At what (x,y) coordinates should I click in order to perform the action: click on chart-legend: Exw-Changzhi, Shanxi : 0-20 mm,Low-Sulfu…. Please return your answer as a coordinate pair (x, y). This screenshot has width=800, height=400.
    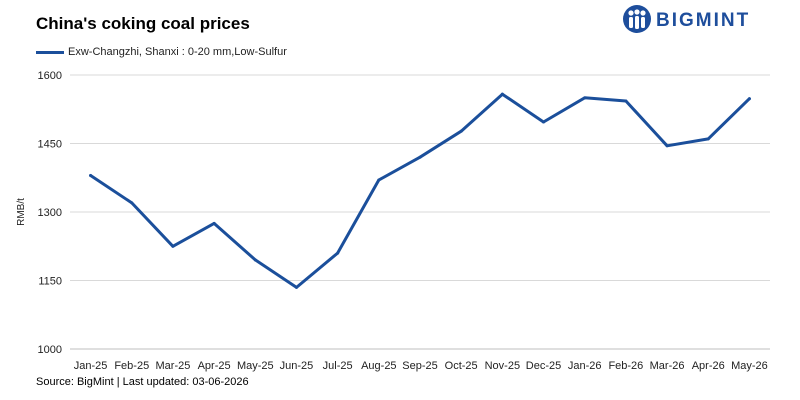
    Looking at the image, I should click on (161, 52).